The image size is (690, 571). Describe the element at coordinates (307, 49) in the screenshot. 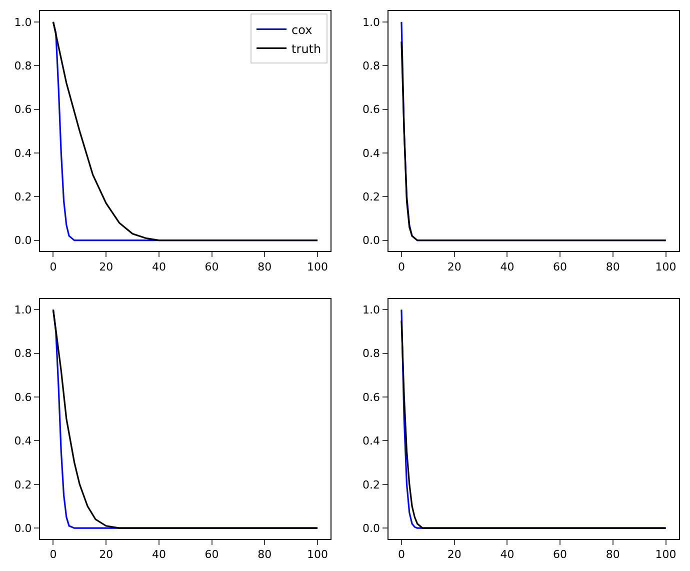

I see `legend-label: truth` at that location.